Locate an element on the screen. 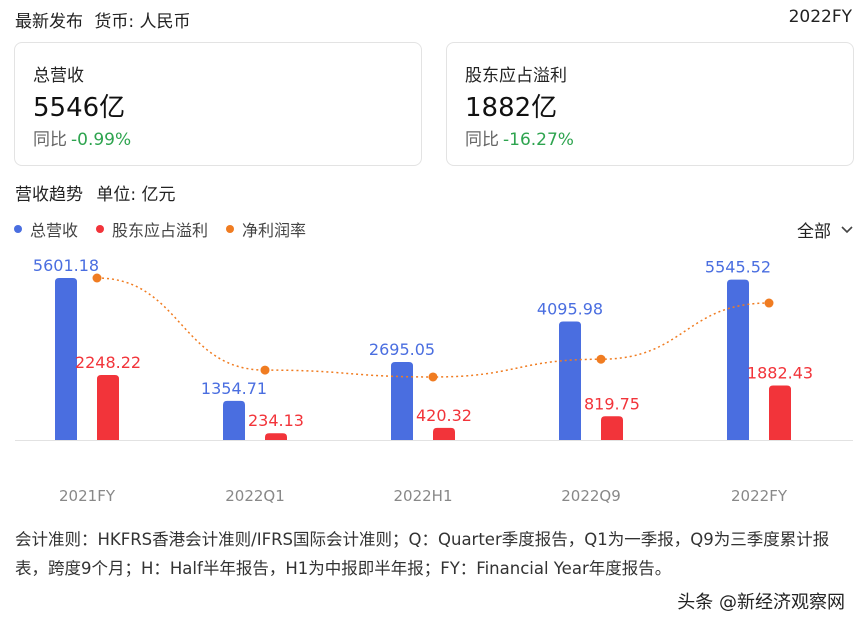  profit-card-value: 1882亿 is located at coordinates (511, 108).